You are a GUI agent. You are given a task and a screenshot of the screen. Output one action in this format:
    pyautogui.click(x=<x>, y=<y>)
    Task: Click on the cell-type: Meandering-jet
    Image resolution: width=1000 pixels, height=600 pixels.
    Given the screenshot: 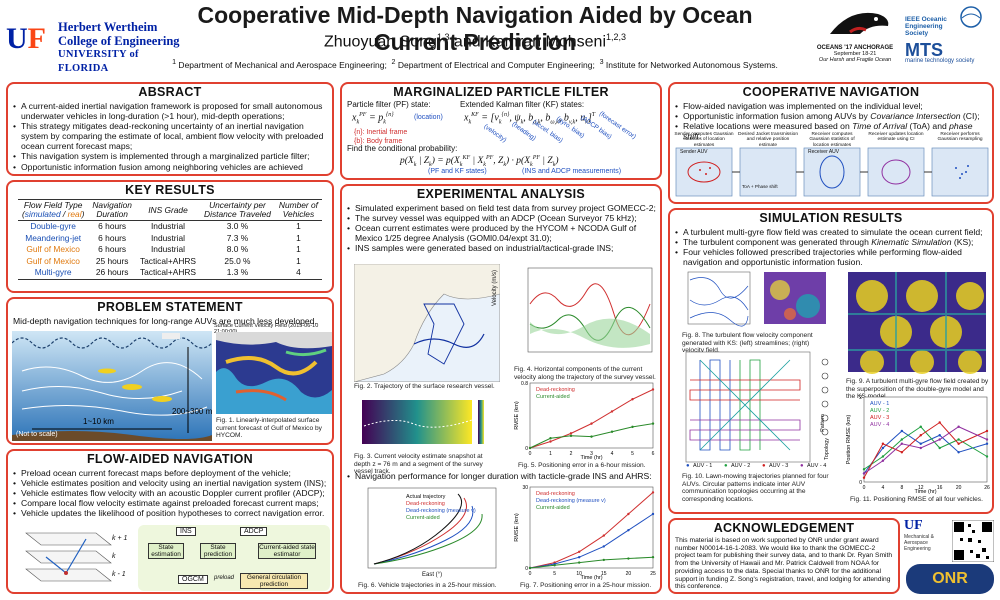 What is the action you would take?
    pyautogui.click(x=53, y=237)
    